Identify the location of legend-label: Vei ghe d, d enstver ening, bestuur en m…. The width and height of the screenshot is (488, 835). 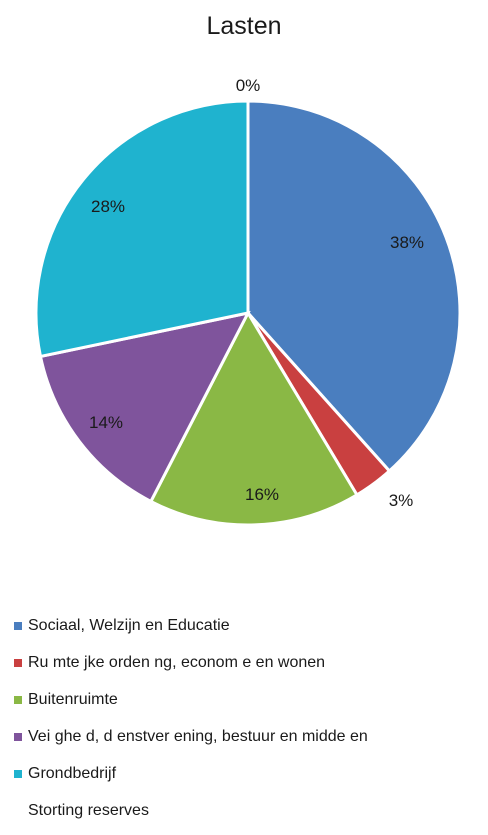
(198, 736).